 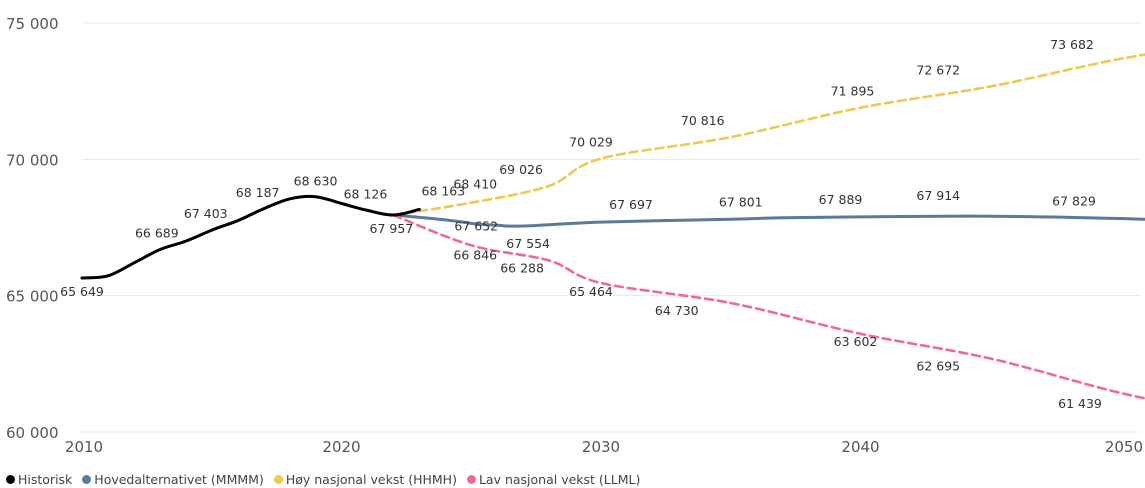 What do you see at coordinates (316, 181) in the screenshot?
I see `data-label: 68 630` at bounding box center [316, 181].